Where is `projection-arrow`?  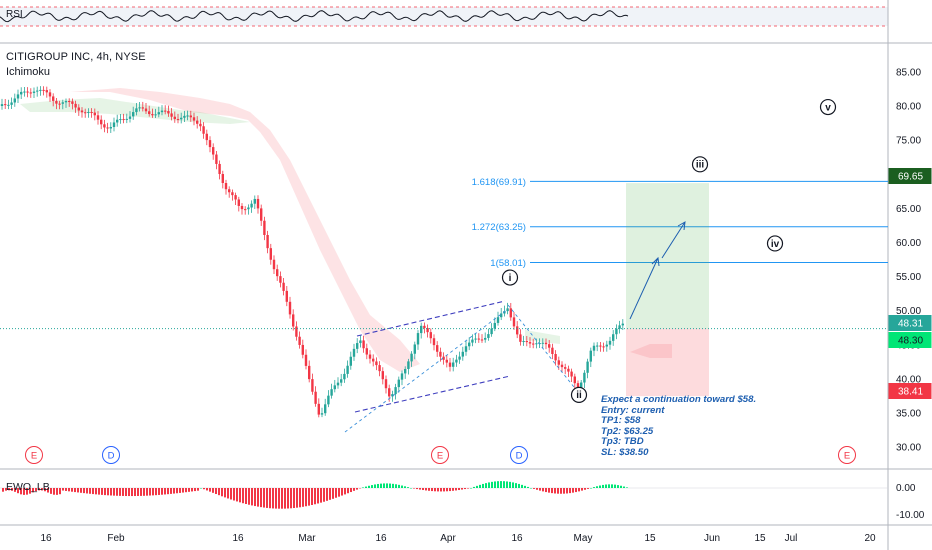
projection-arrow is located at coordinates (644, 288).